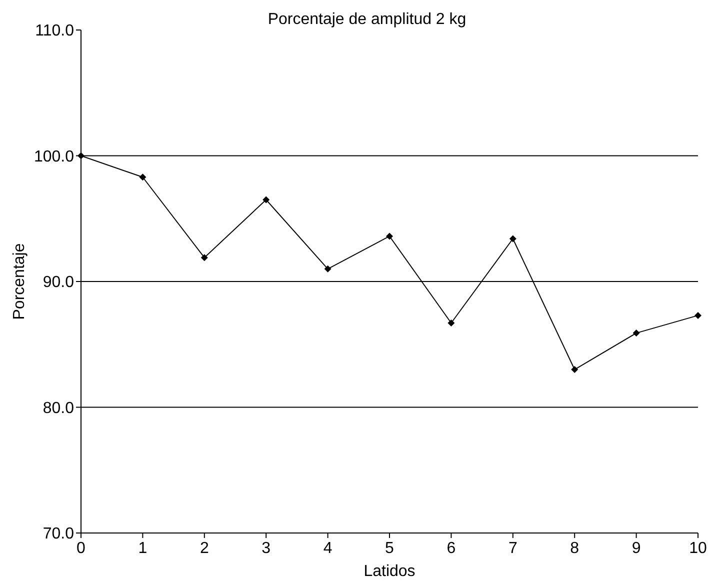 Image resolution: width=723 pixels, height=583 pixels. Describe the element at coordinates (81, 548) in the screenshot. I see `x-tick-label: 0` at that location.